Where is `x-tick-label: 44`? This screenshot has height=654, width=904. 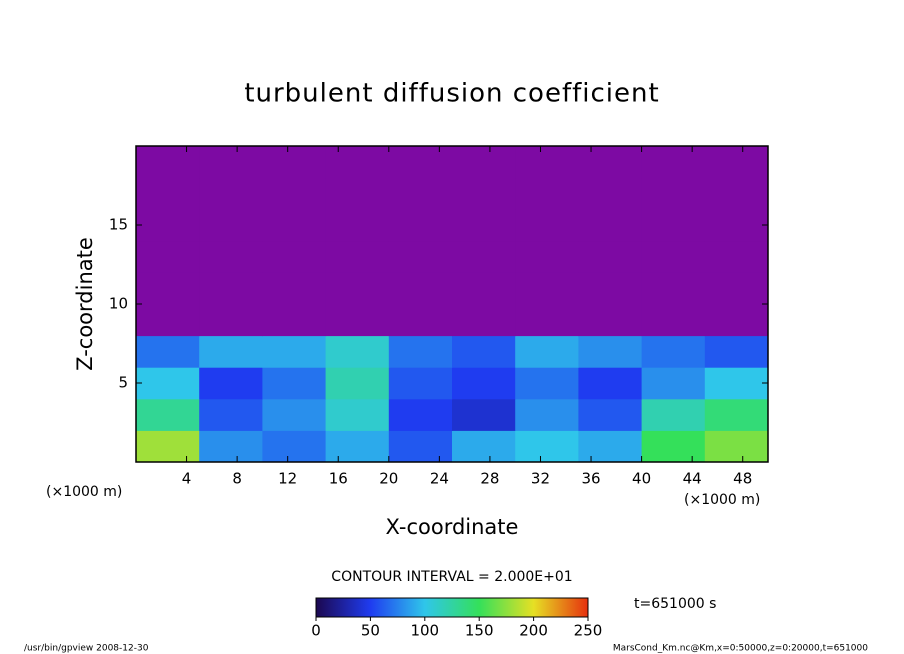
x-tick-label: 44 is located at coordinates (692, 479).